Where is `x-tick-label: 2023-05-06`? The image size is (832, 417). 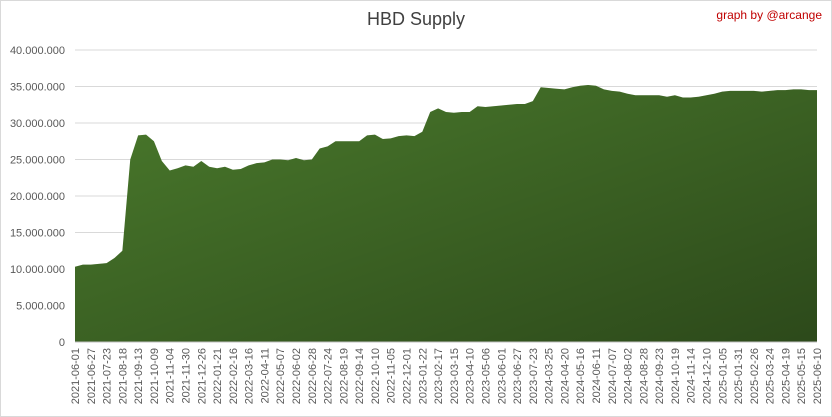 x-tick-label: 2023-05-06 is located at coordinates (486, 376).